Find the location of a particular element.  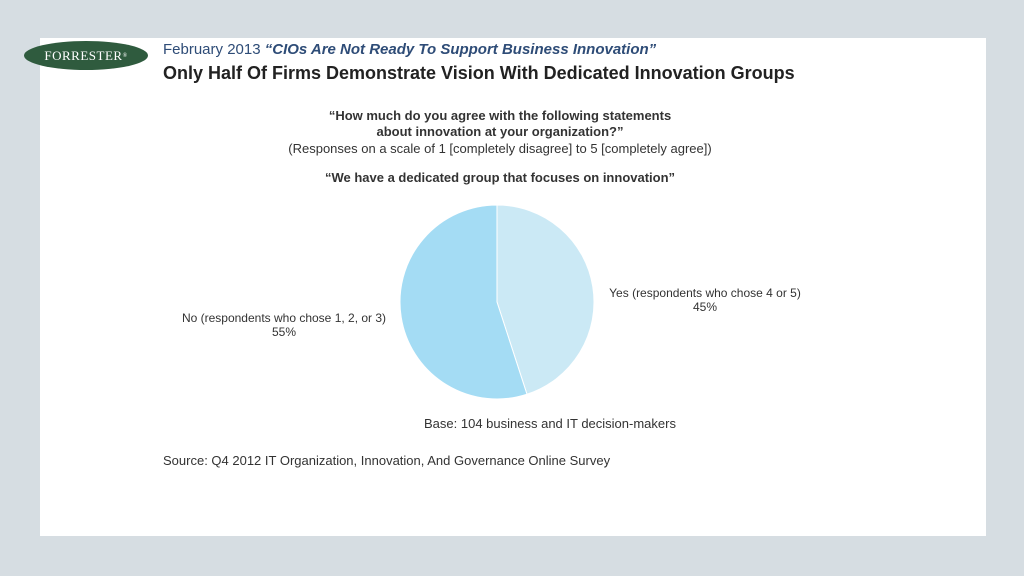

slice-label-yes: Yes (respondents who chose 4 or 5) 45% is located at coordinates (705, 300).